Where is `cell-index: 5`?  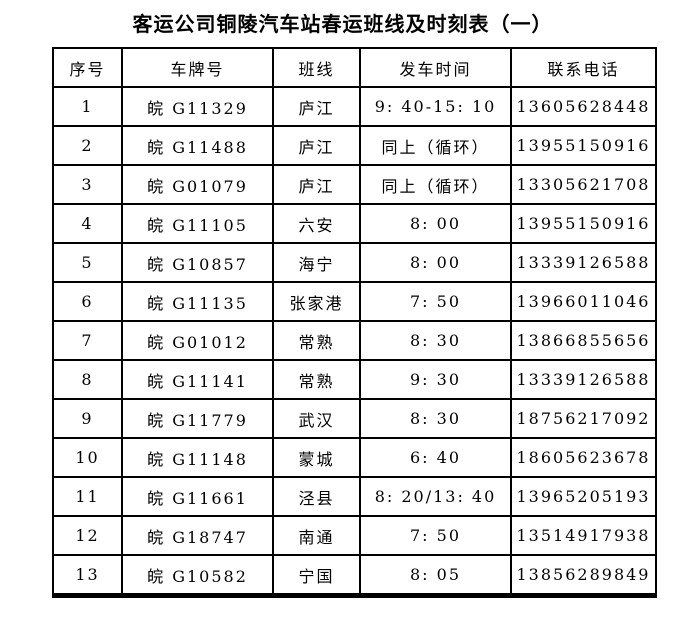 cell-index: 5 is located at coordinates (87, 262).